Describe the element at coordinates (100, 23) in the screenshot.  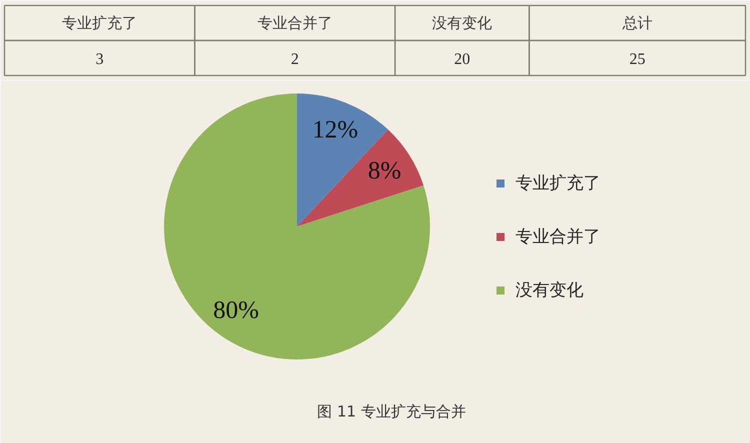
I see `category-label: 专业扩充了` at that location.